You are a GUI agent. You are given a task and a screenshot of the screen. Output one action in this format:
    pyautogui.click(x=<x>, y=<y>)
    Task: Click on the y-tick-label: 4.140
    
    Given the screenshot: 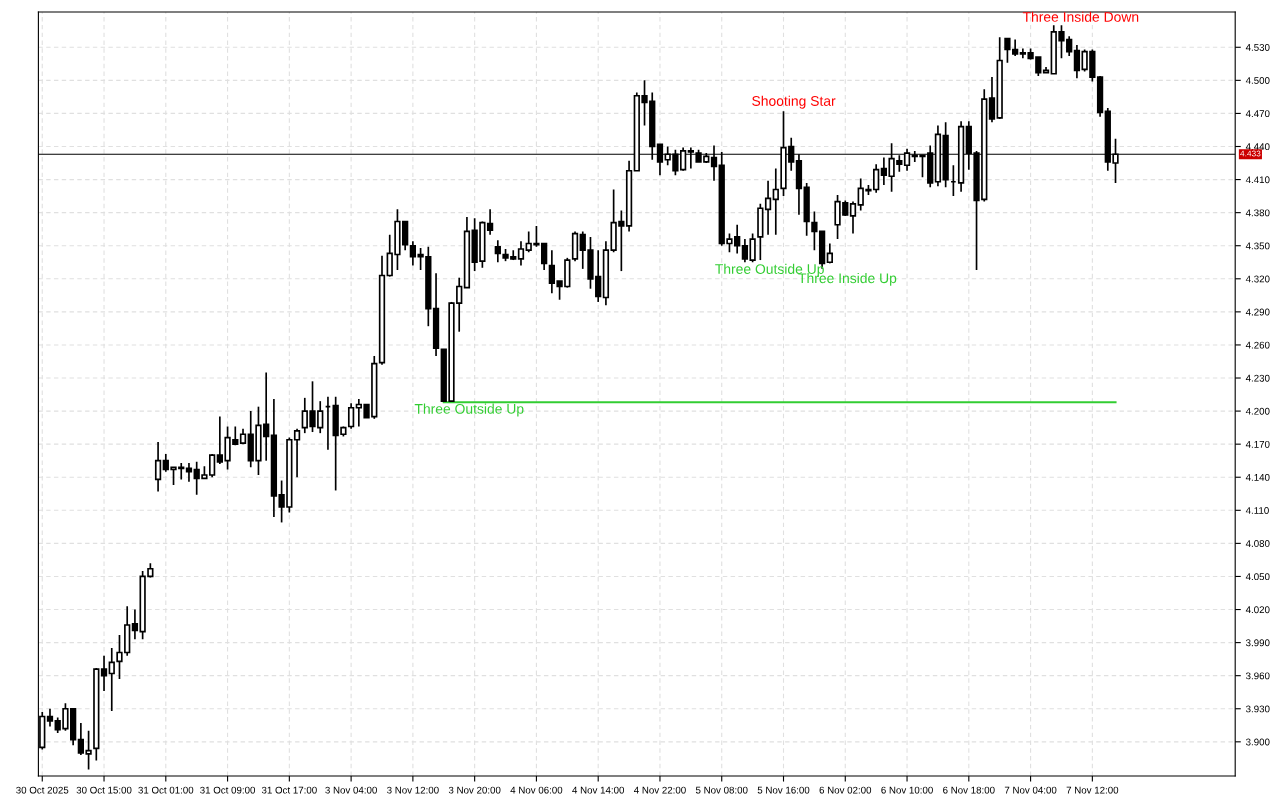 What is the action you would take?
    pyautogui.click(x=1257, y=477)
    